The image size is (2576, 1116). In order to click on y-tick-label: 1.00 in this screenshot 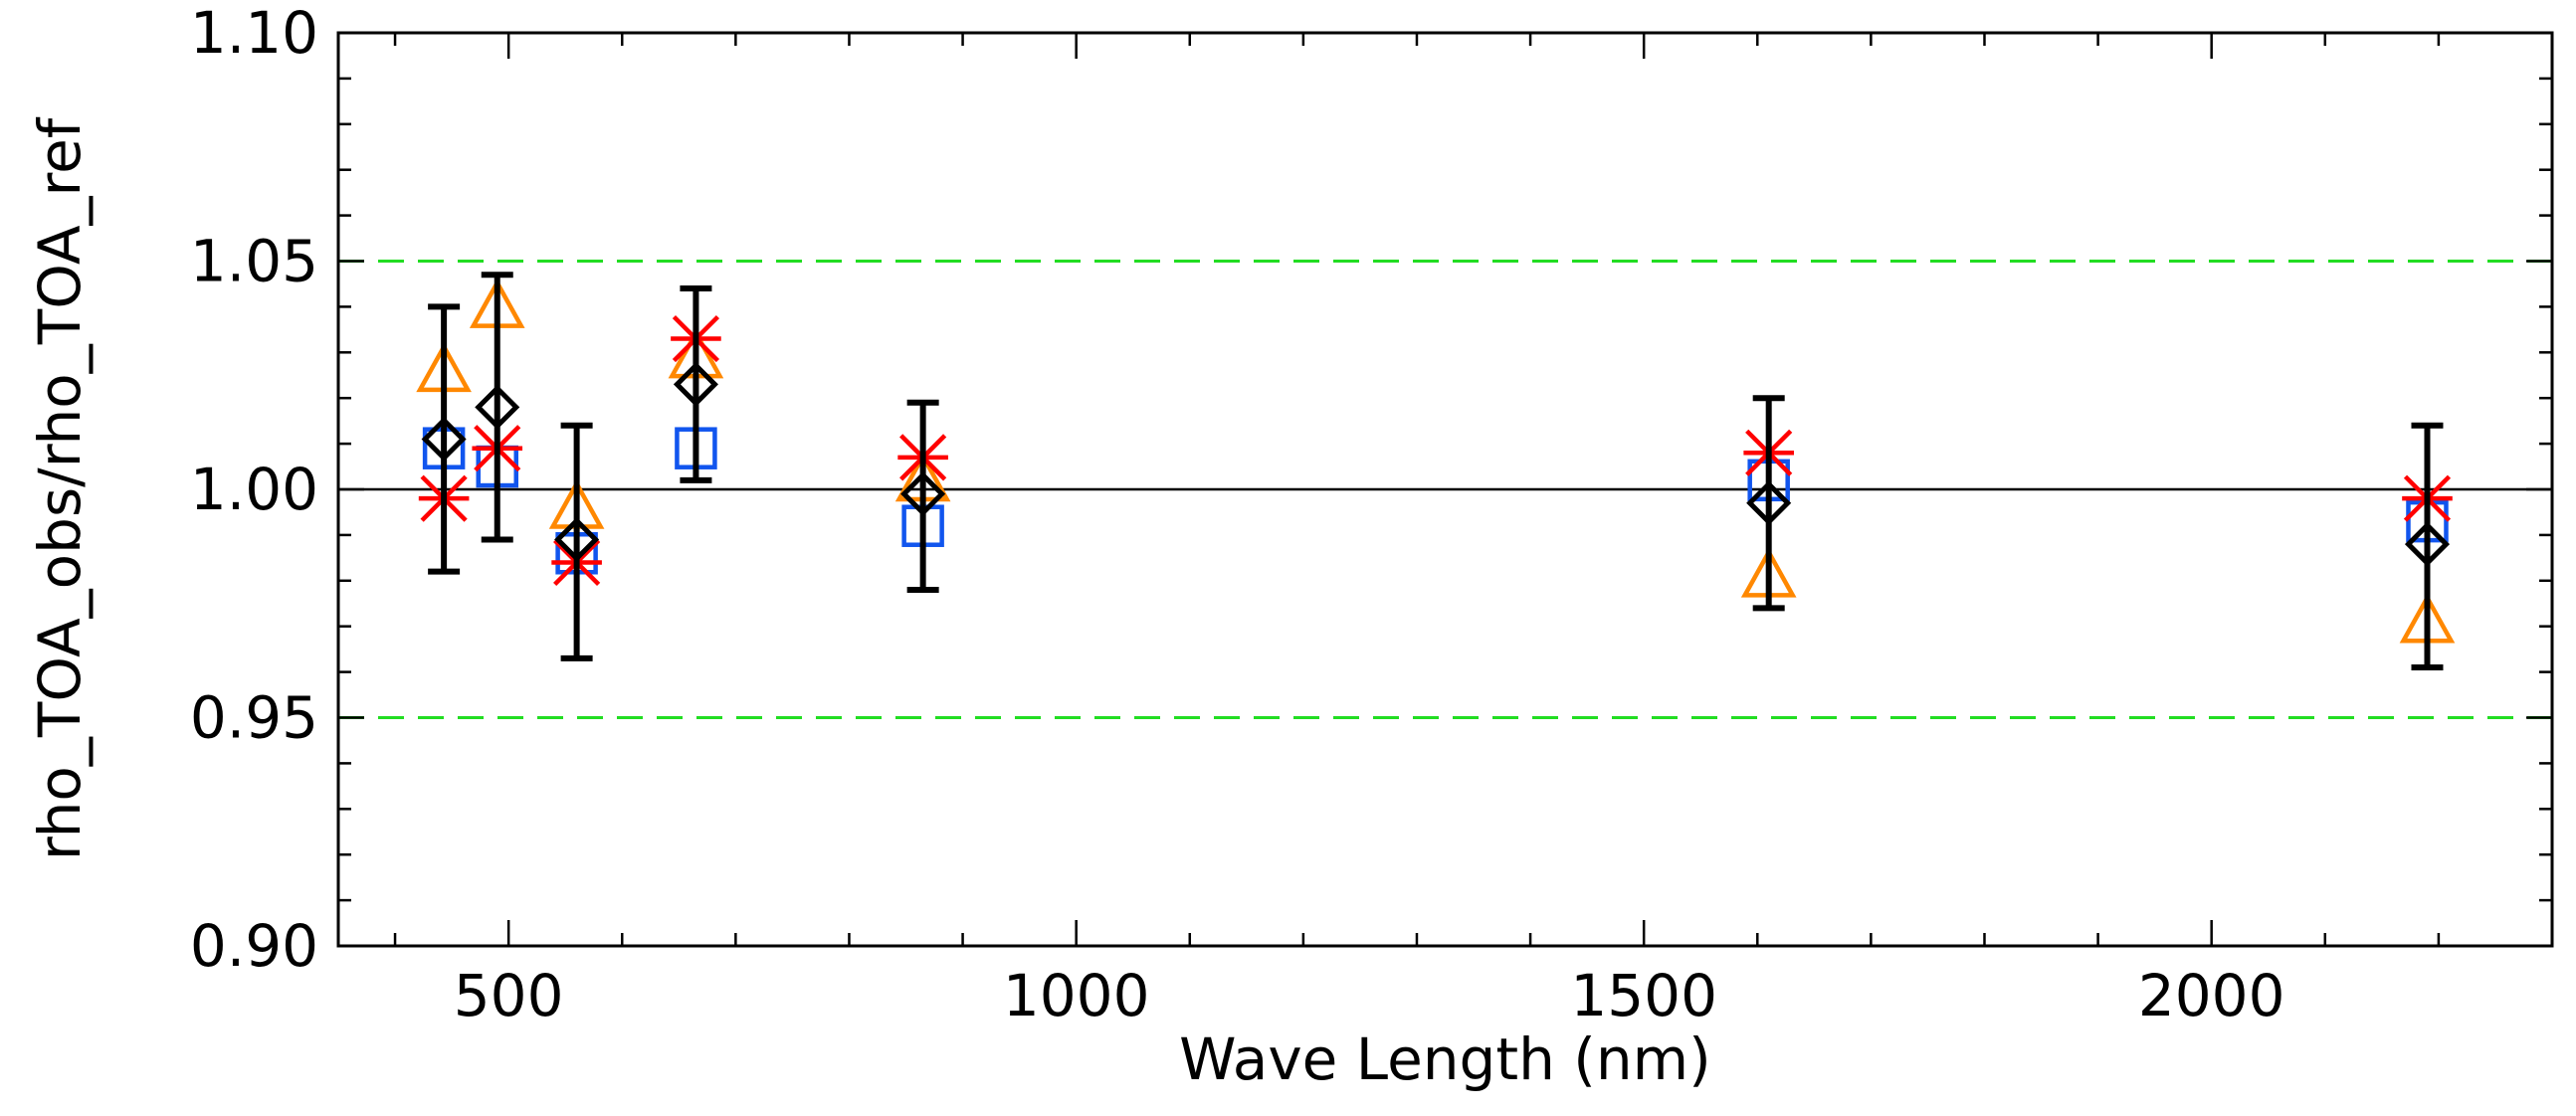, I will do `click(254, 489)`.